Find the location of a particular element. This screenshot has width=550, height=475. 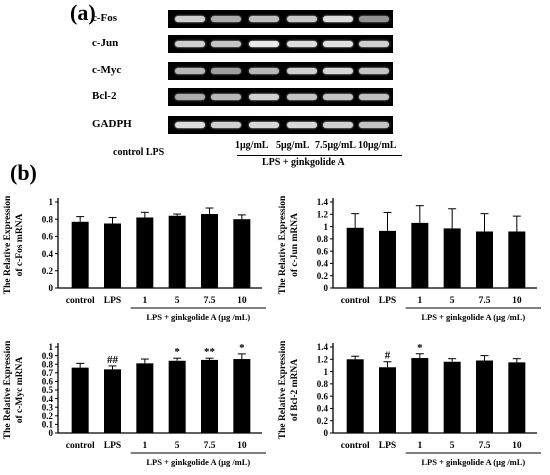

y-tick-label: 1.4 is located at coordinates (323, 347).